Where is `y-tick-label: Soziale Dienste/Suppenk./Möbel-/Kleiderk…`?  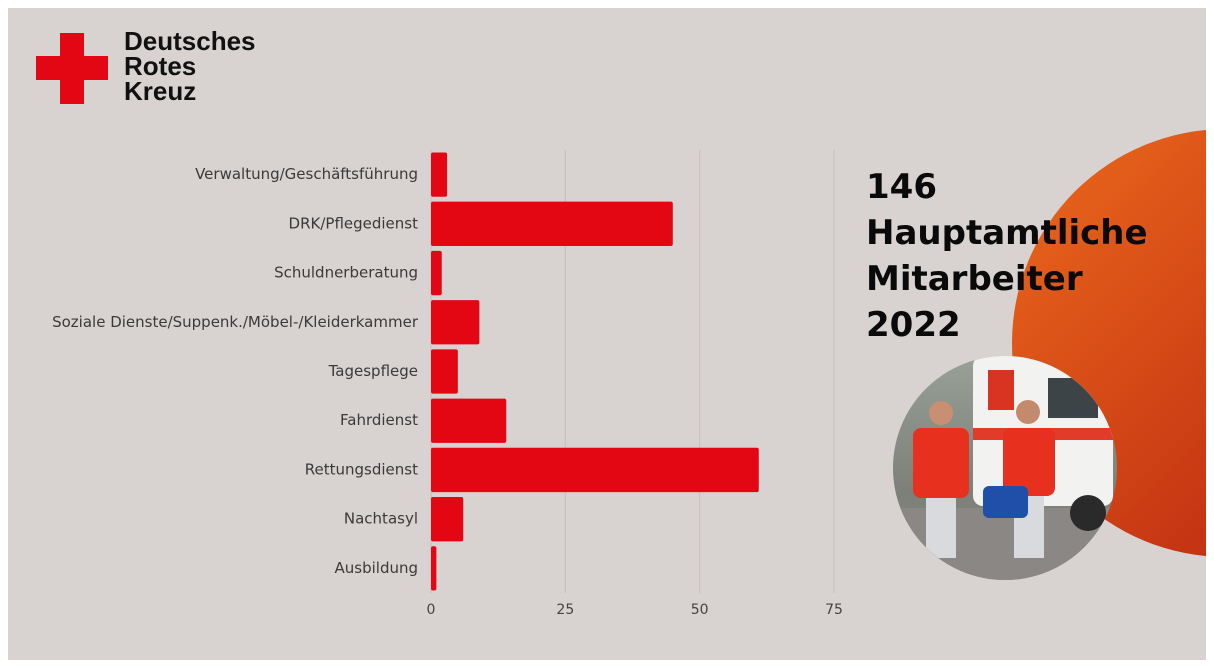
y-tick-label: Soziale Dienste/Suppenk./Möbel-/Kleiderk… is located at coordinates (235, 322).